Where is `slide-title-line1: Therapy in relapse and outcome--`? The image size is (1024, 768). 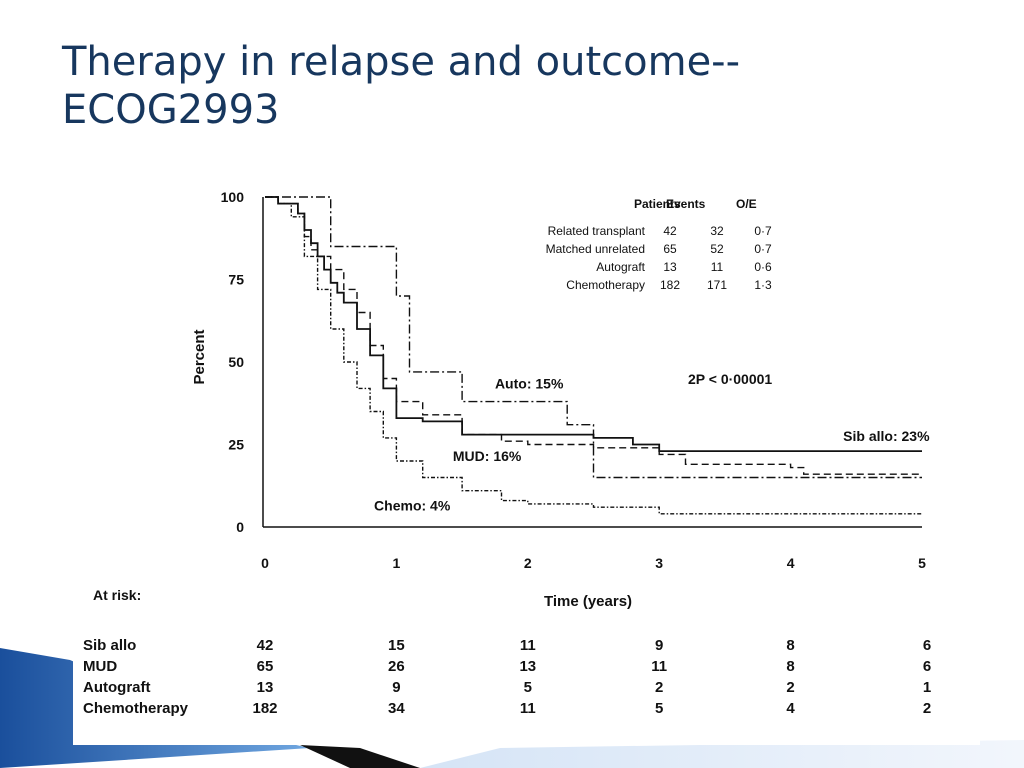
slide-title-line1: Therapy in relapse and outcome-- is located at coordinates (401, 62).